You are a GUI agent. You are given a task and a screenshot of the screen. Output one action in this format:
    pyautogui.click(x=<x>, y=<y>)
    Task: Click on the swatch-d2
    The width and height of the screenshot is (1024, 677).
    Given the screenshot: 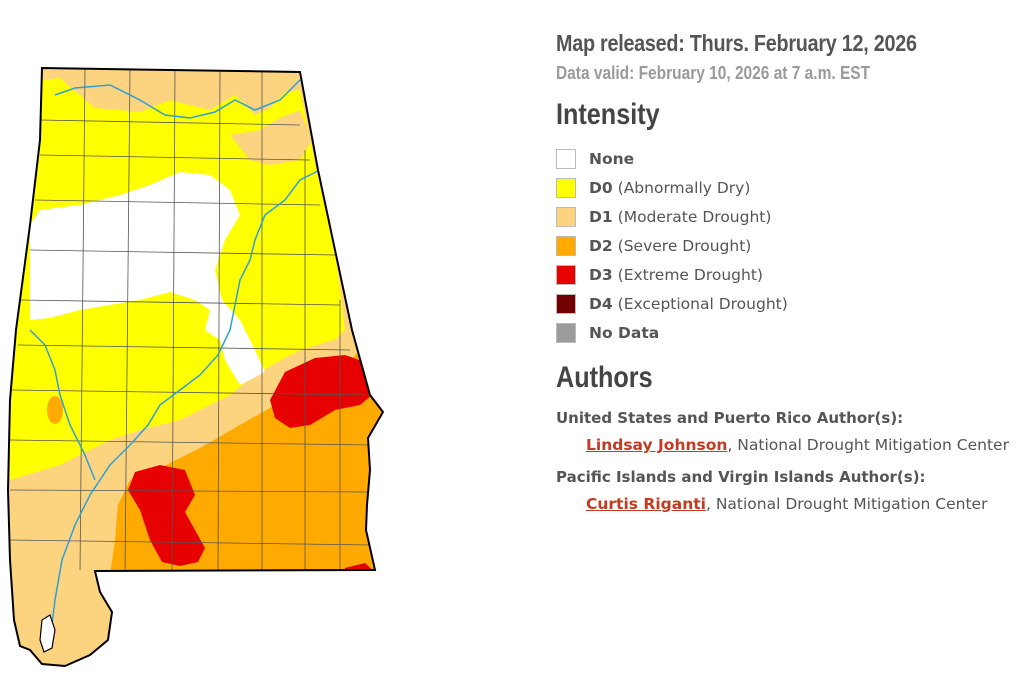 What is the action you would take?
    pyautogui.click(x=566, y=245)
    